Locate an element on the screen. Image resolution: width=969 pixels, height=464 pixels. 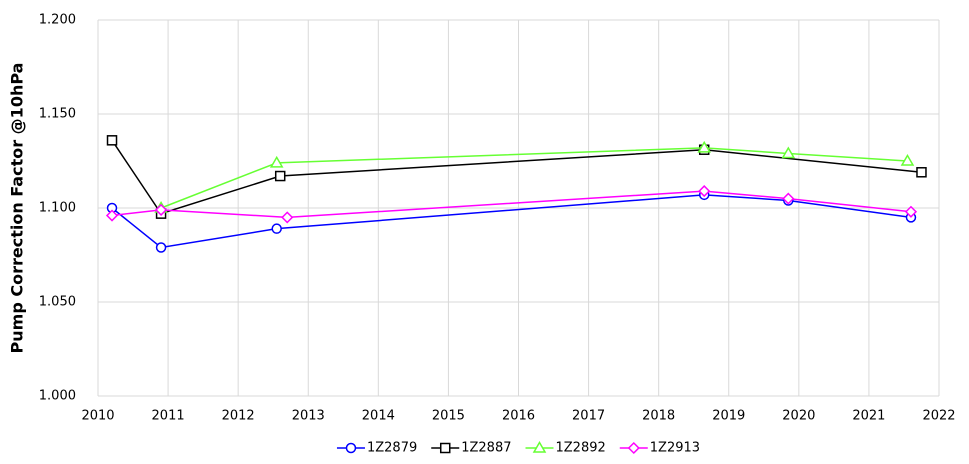
x-tick-label: 2013 is located at coordinates (308, 416).